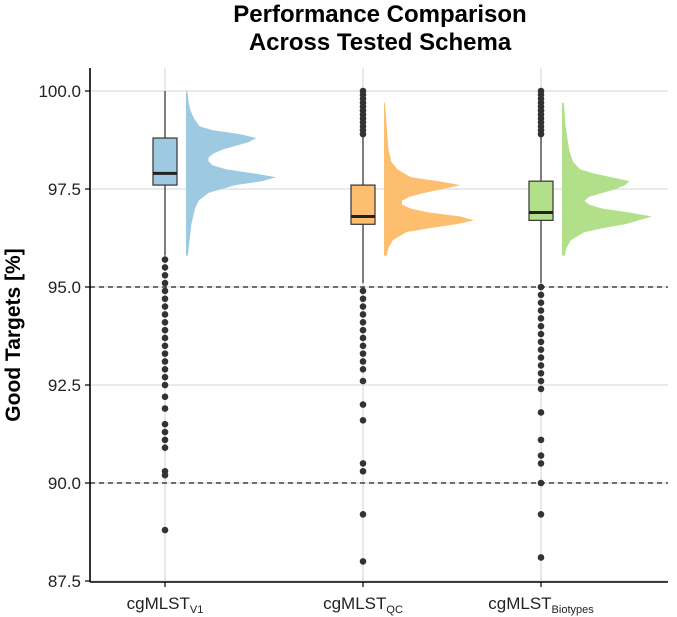 This screenshot has width=677, height=617. Describe the element at coordinates (64, 189) in the screenshot. I see `y-tick-label: 97.5` at that location.